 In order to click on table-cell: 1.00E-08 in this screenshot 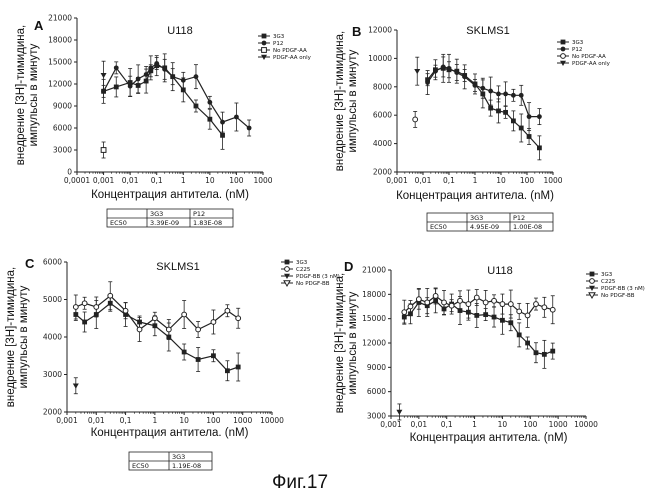, I will do `click(527, 227)`.